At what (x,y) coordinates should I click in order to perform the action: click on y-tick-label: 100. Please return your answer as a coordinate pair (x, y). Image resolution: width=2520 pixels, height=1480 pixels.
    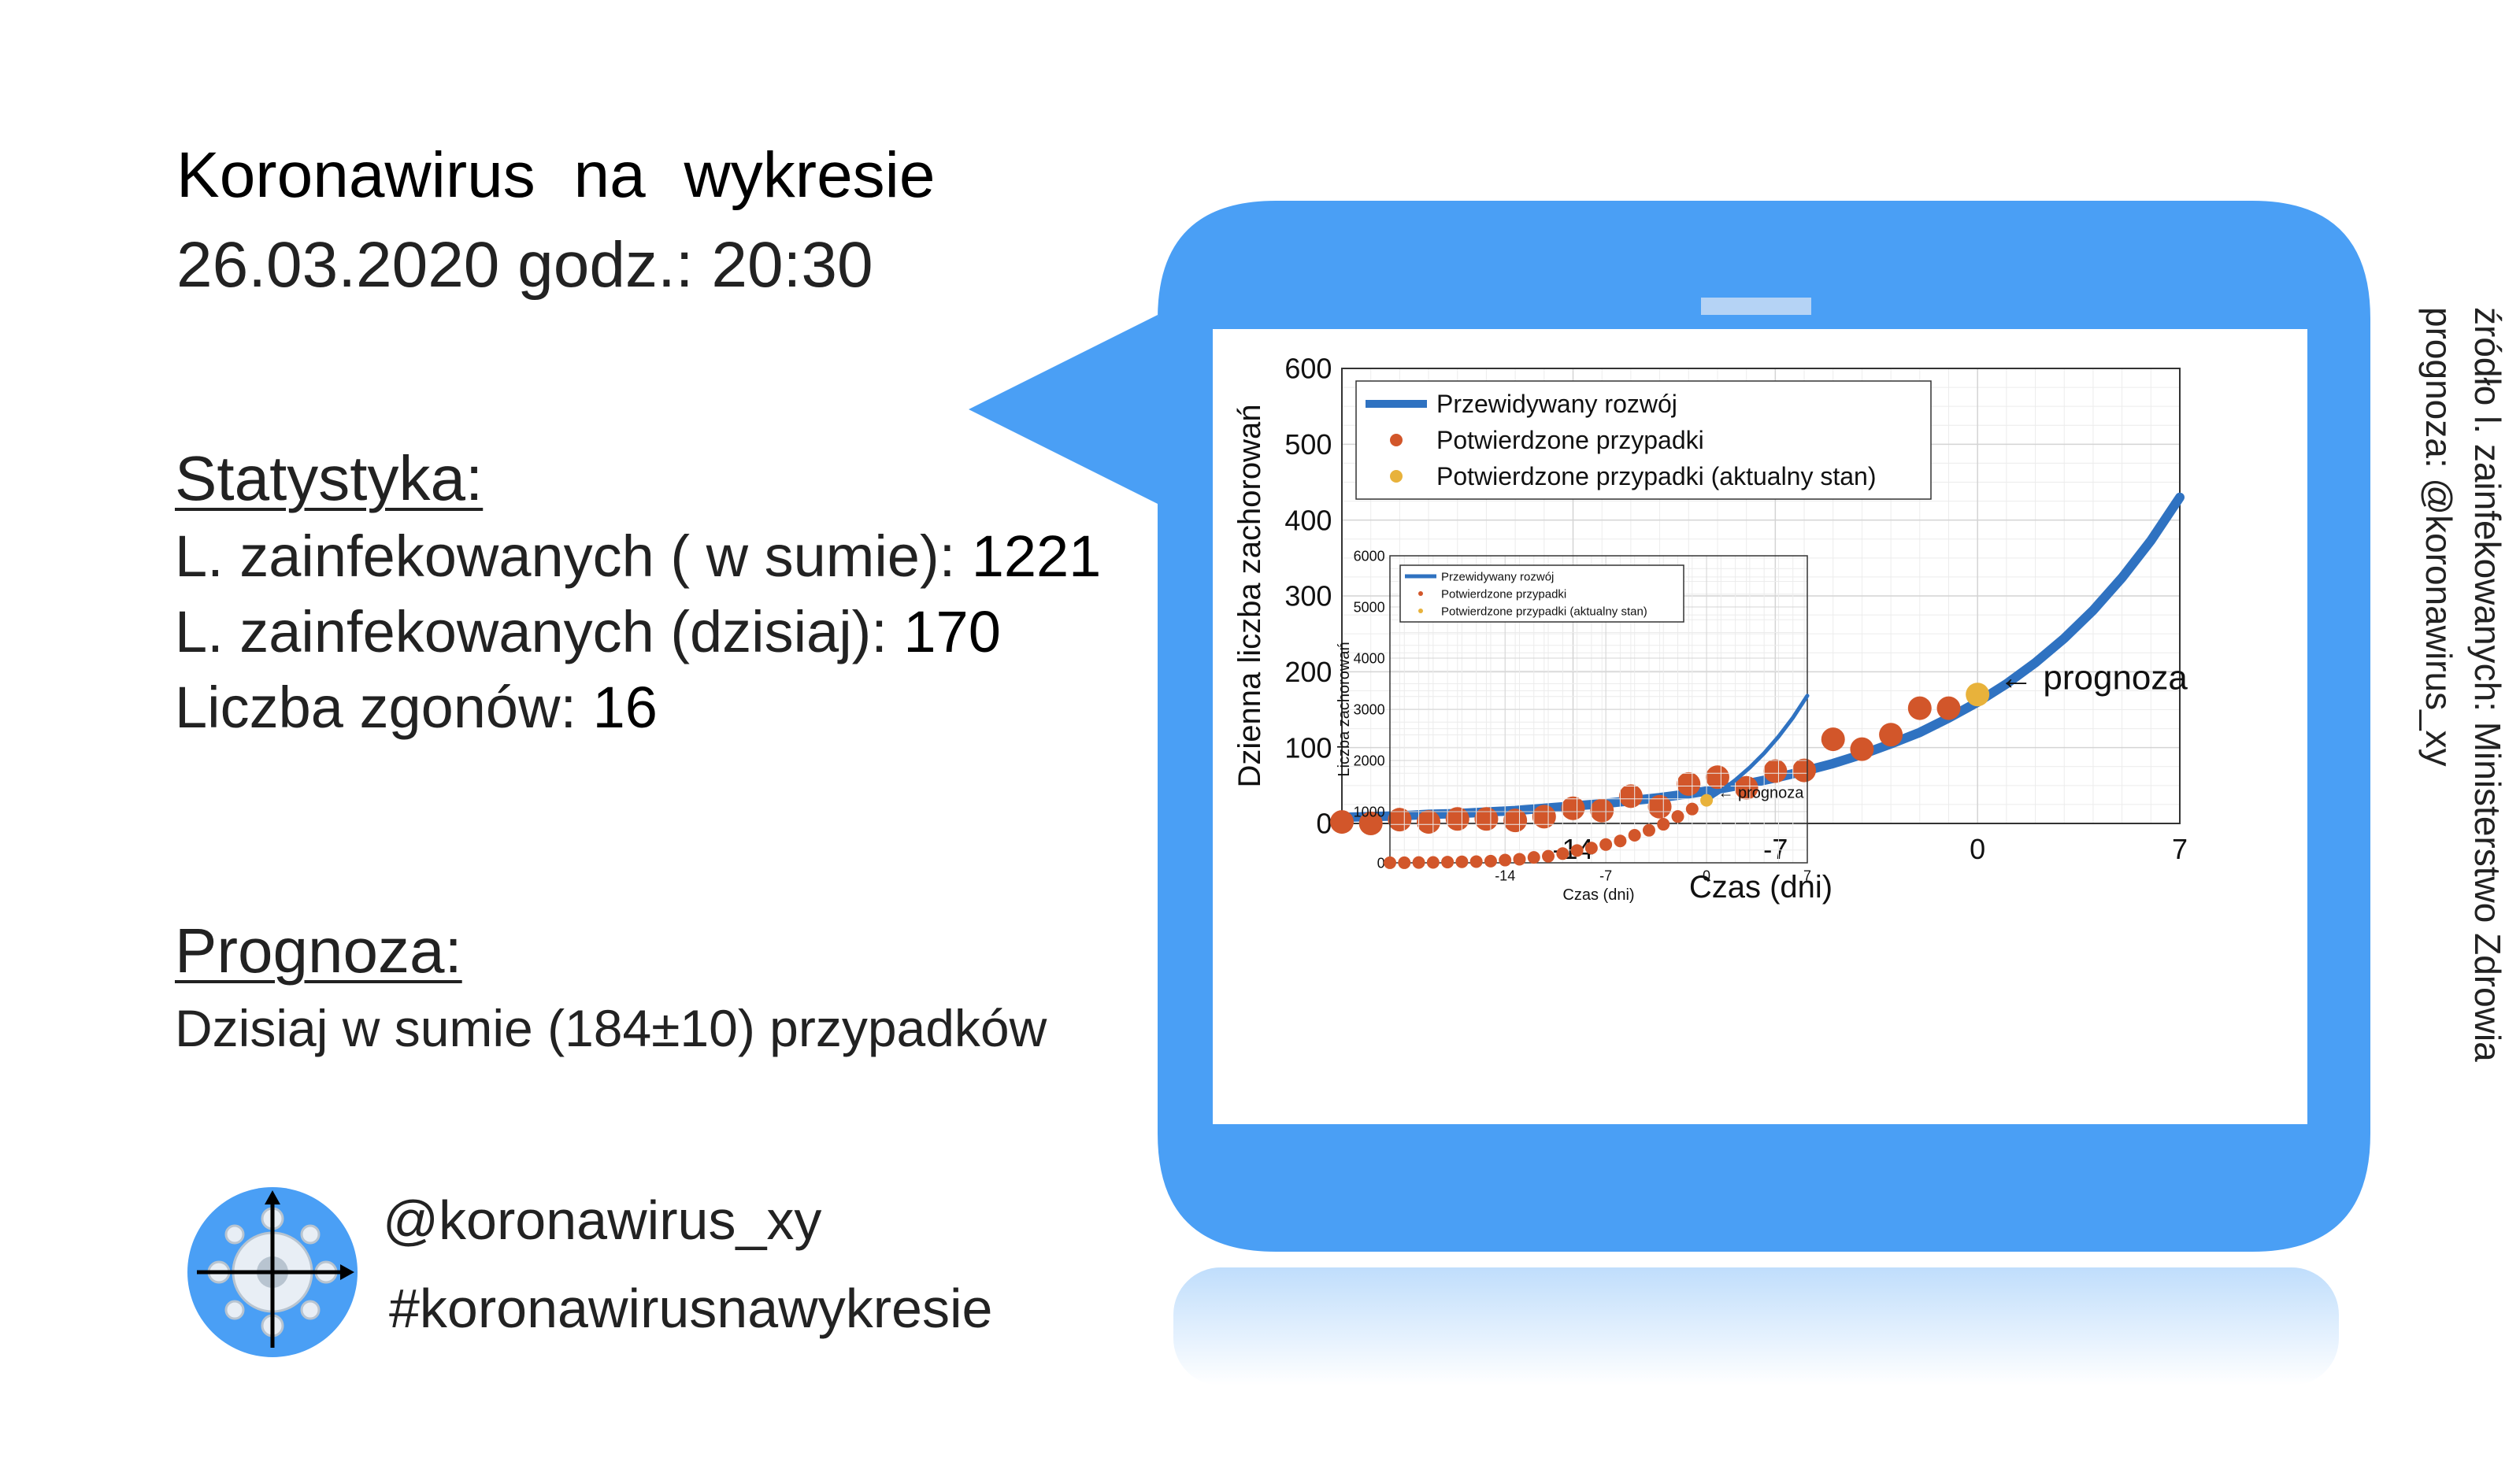
    Looking at the image, I should click on (1308, 747).